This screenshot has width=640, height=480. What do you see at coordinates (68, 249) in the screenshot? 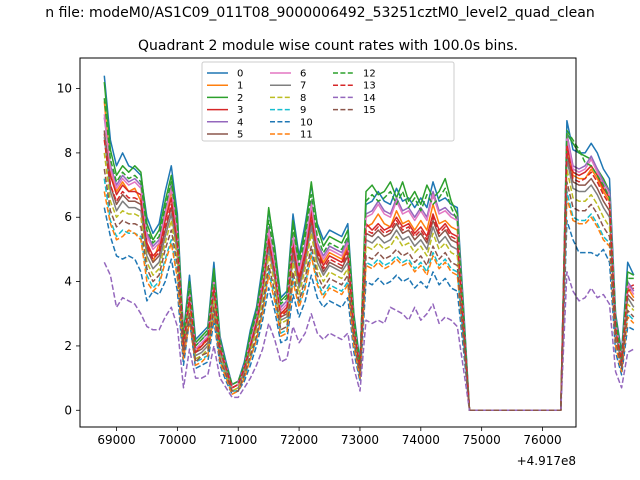
I see `y-axis: 0 2 4 6 8 10` at bounding box center [68, 249].